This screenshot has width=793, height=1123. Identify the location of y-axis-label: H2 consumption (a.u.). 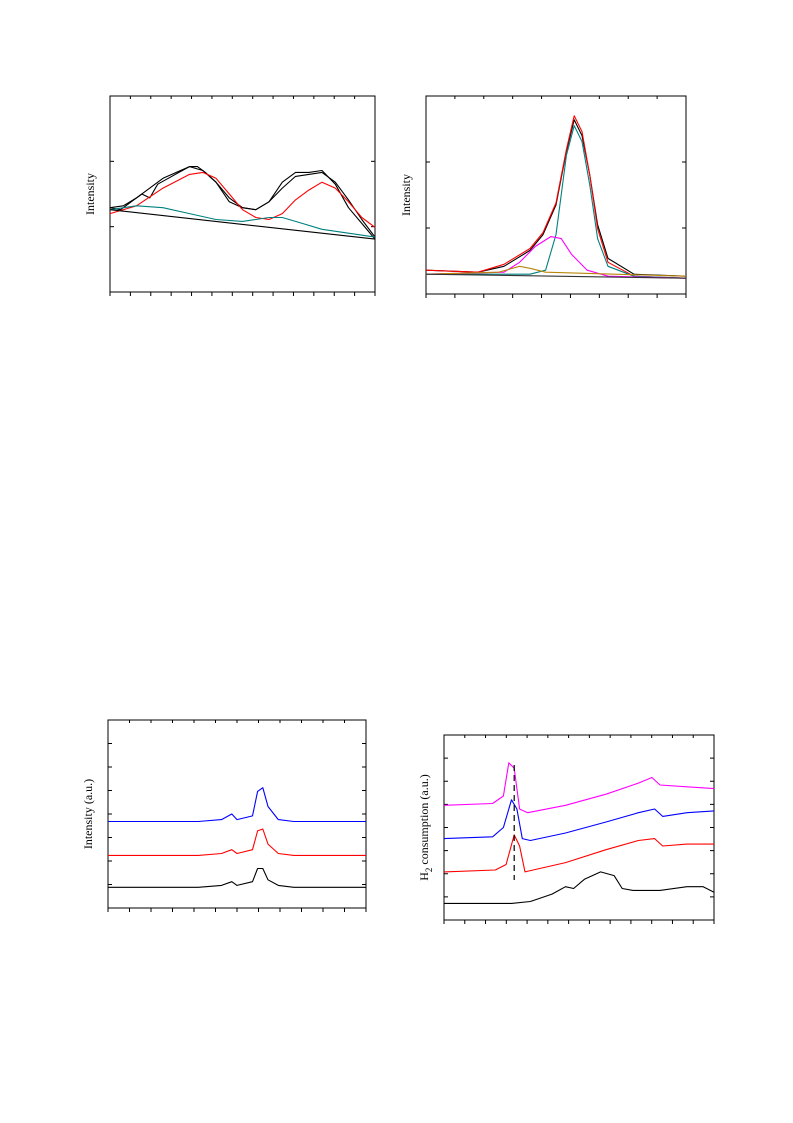
(425, 827).